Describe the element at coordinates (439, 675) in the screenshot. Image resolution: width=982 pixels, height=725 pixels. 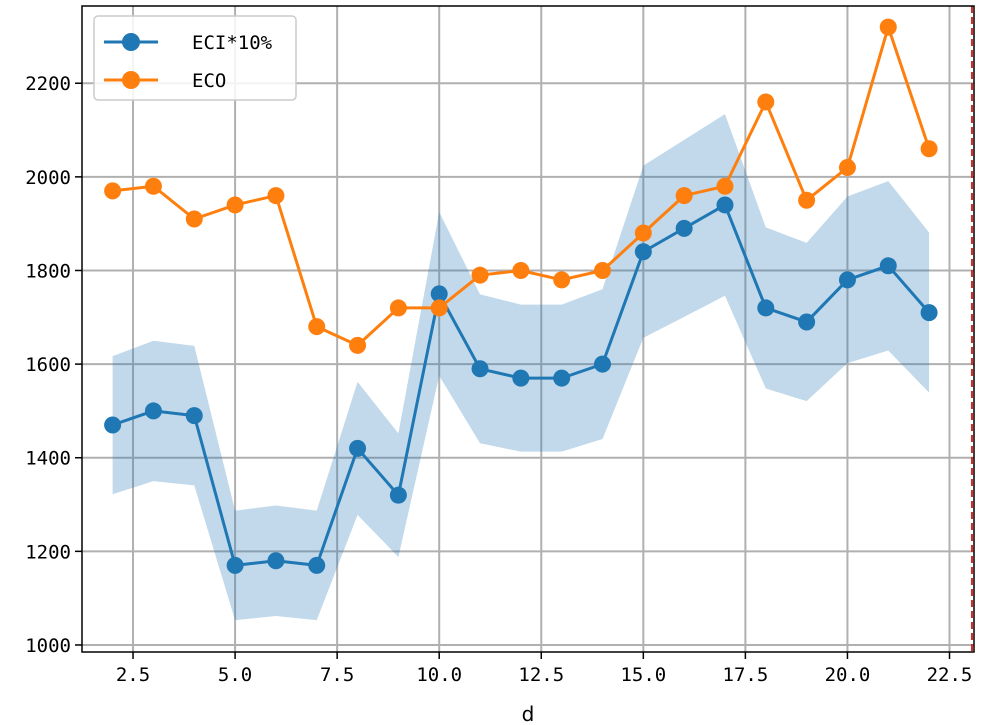
I see `x-tick-label: 10.0` at that location.